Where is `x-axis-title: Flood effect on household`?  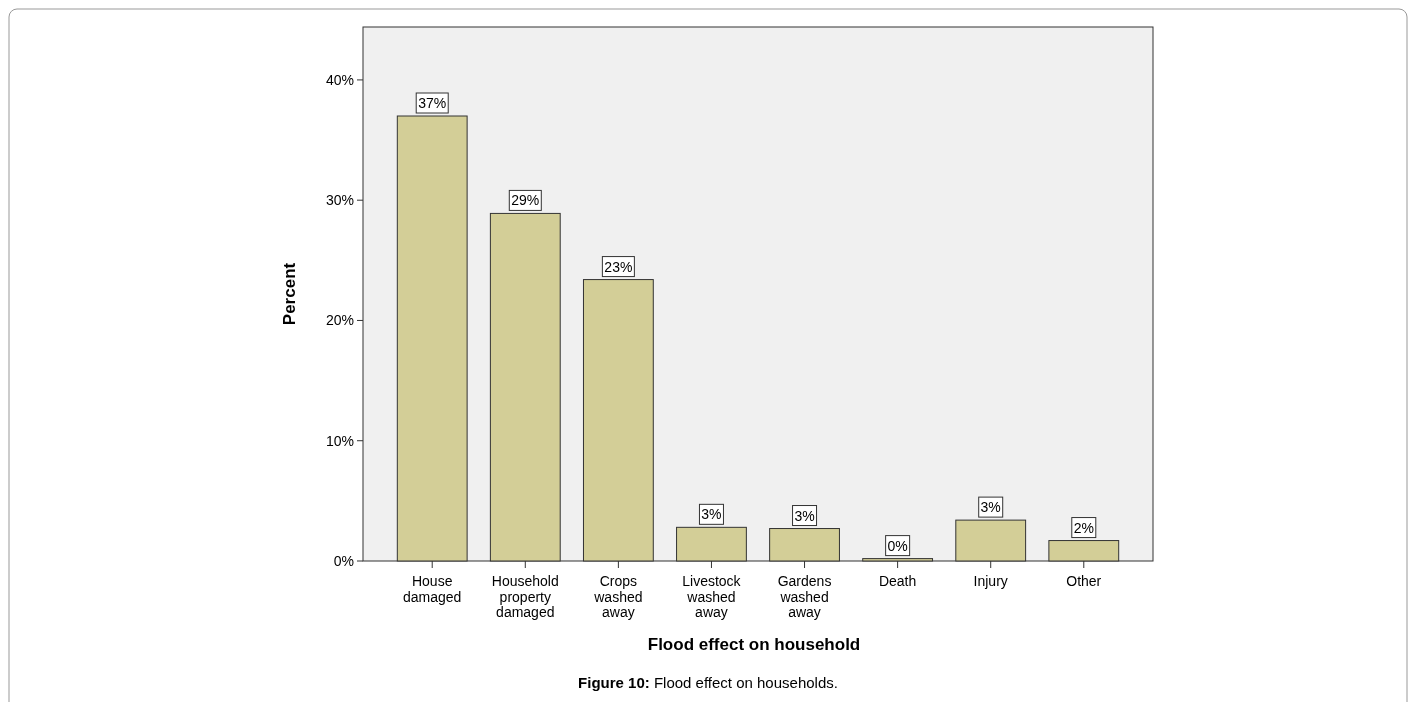 x-axis-title: Flood effect on household is located at coordinates (754, 644).